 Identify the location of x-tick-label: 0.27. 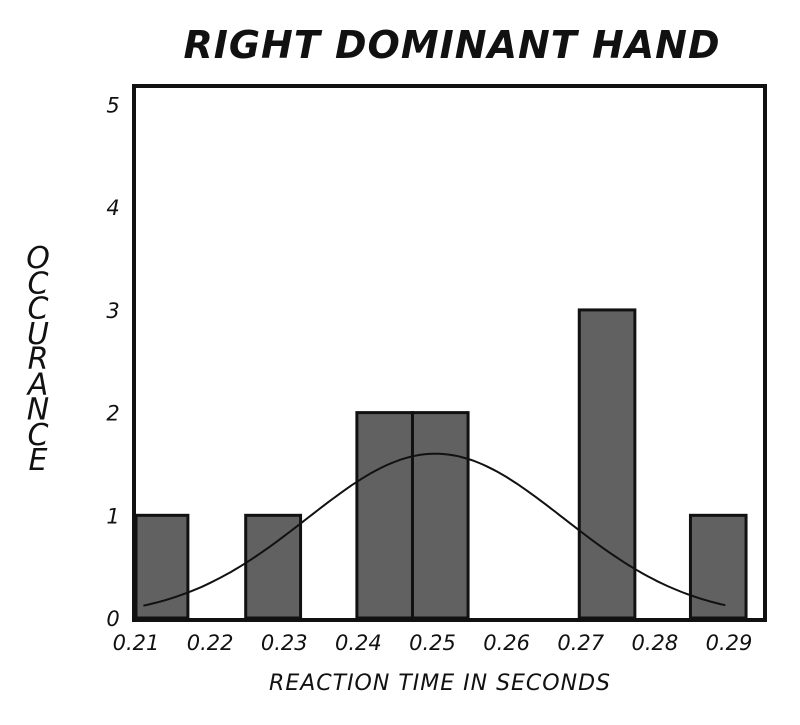
(580, 643).